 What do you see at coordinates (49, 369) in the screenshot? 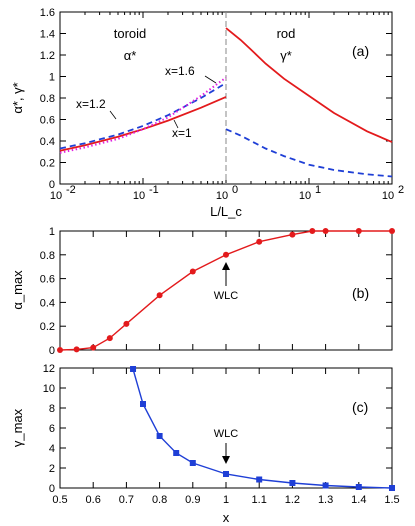
I see `panel-c-ytick-label: 12` at bounding box center [49, 369].